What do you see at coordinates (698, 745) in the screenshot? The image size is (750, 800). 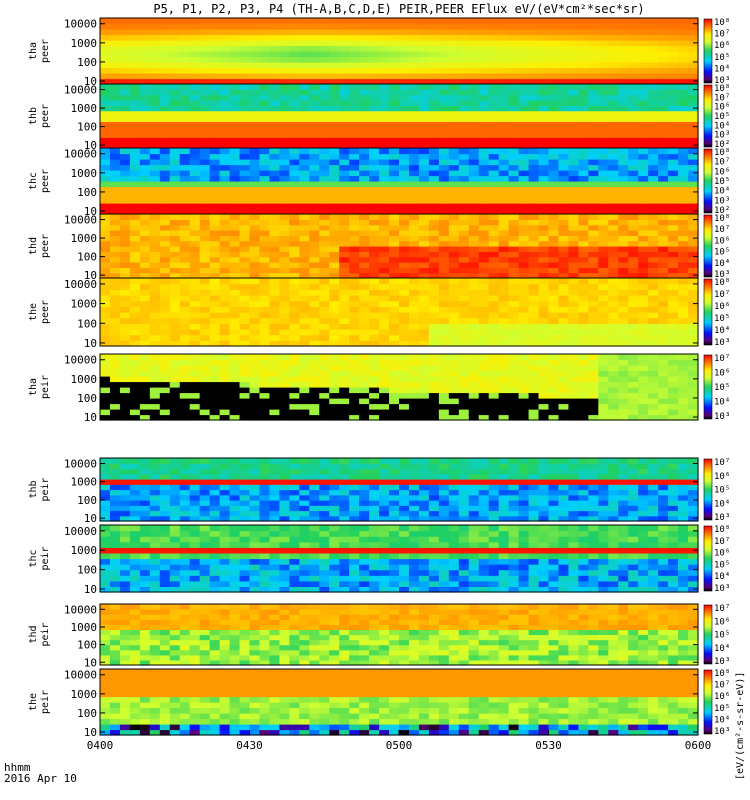 I see `x-tick-label: 0600` at bounding box center [698, 745].